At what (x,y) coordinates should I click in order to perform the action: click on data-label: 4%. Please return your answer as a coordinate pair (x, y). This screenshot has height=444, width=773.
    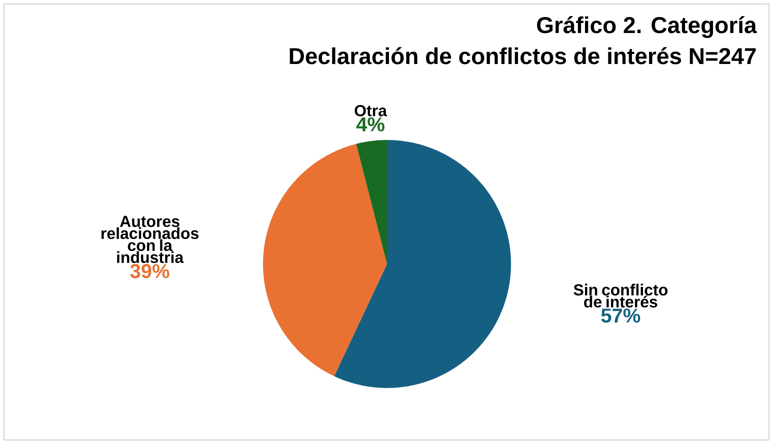
    Looking at the image, I should click on (370, 124).